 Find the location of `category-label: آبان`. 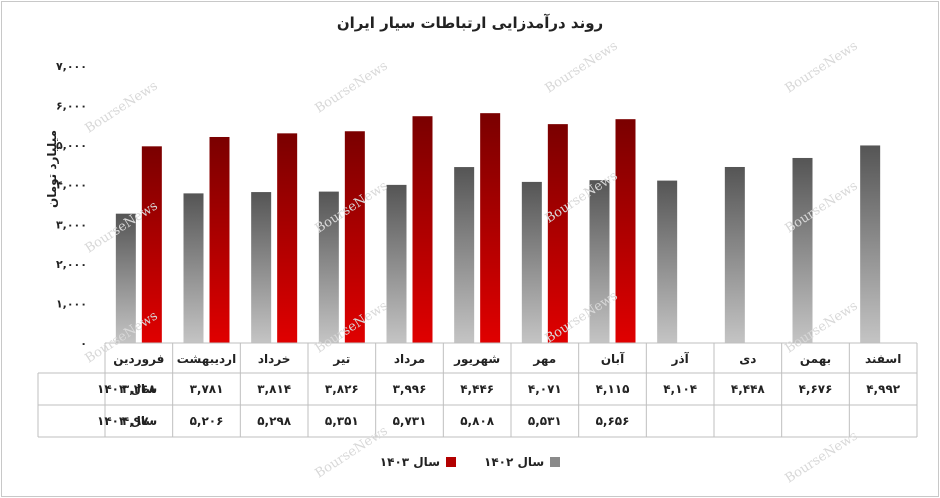

category-label: آبان is located at coordinates (613, 358).